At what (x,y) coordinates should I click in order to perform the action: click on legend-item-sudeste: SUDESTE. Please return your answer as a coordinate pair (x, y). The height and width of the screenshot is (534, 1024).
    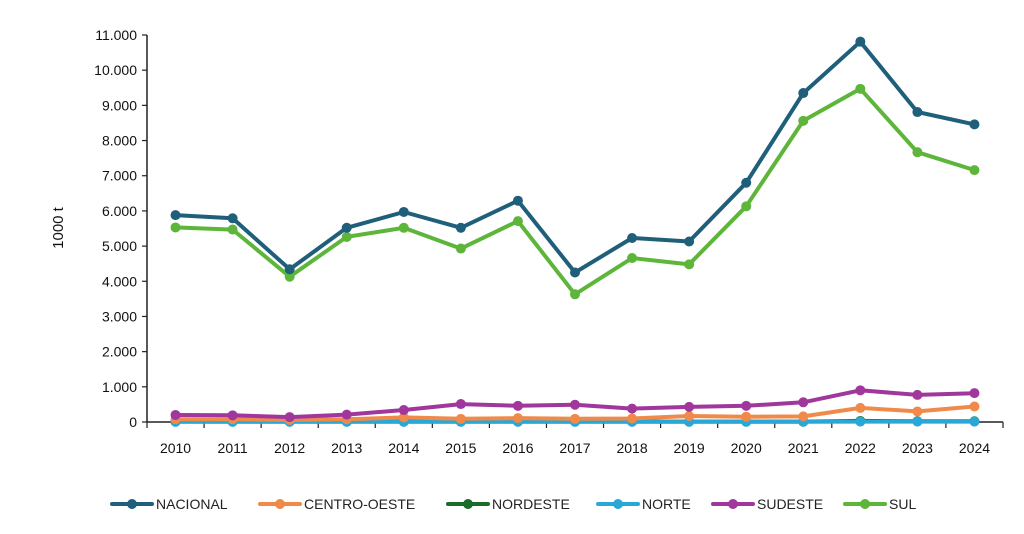
    Looking at the image, I should click on (767, 504).